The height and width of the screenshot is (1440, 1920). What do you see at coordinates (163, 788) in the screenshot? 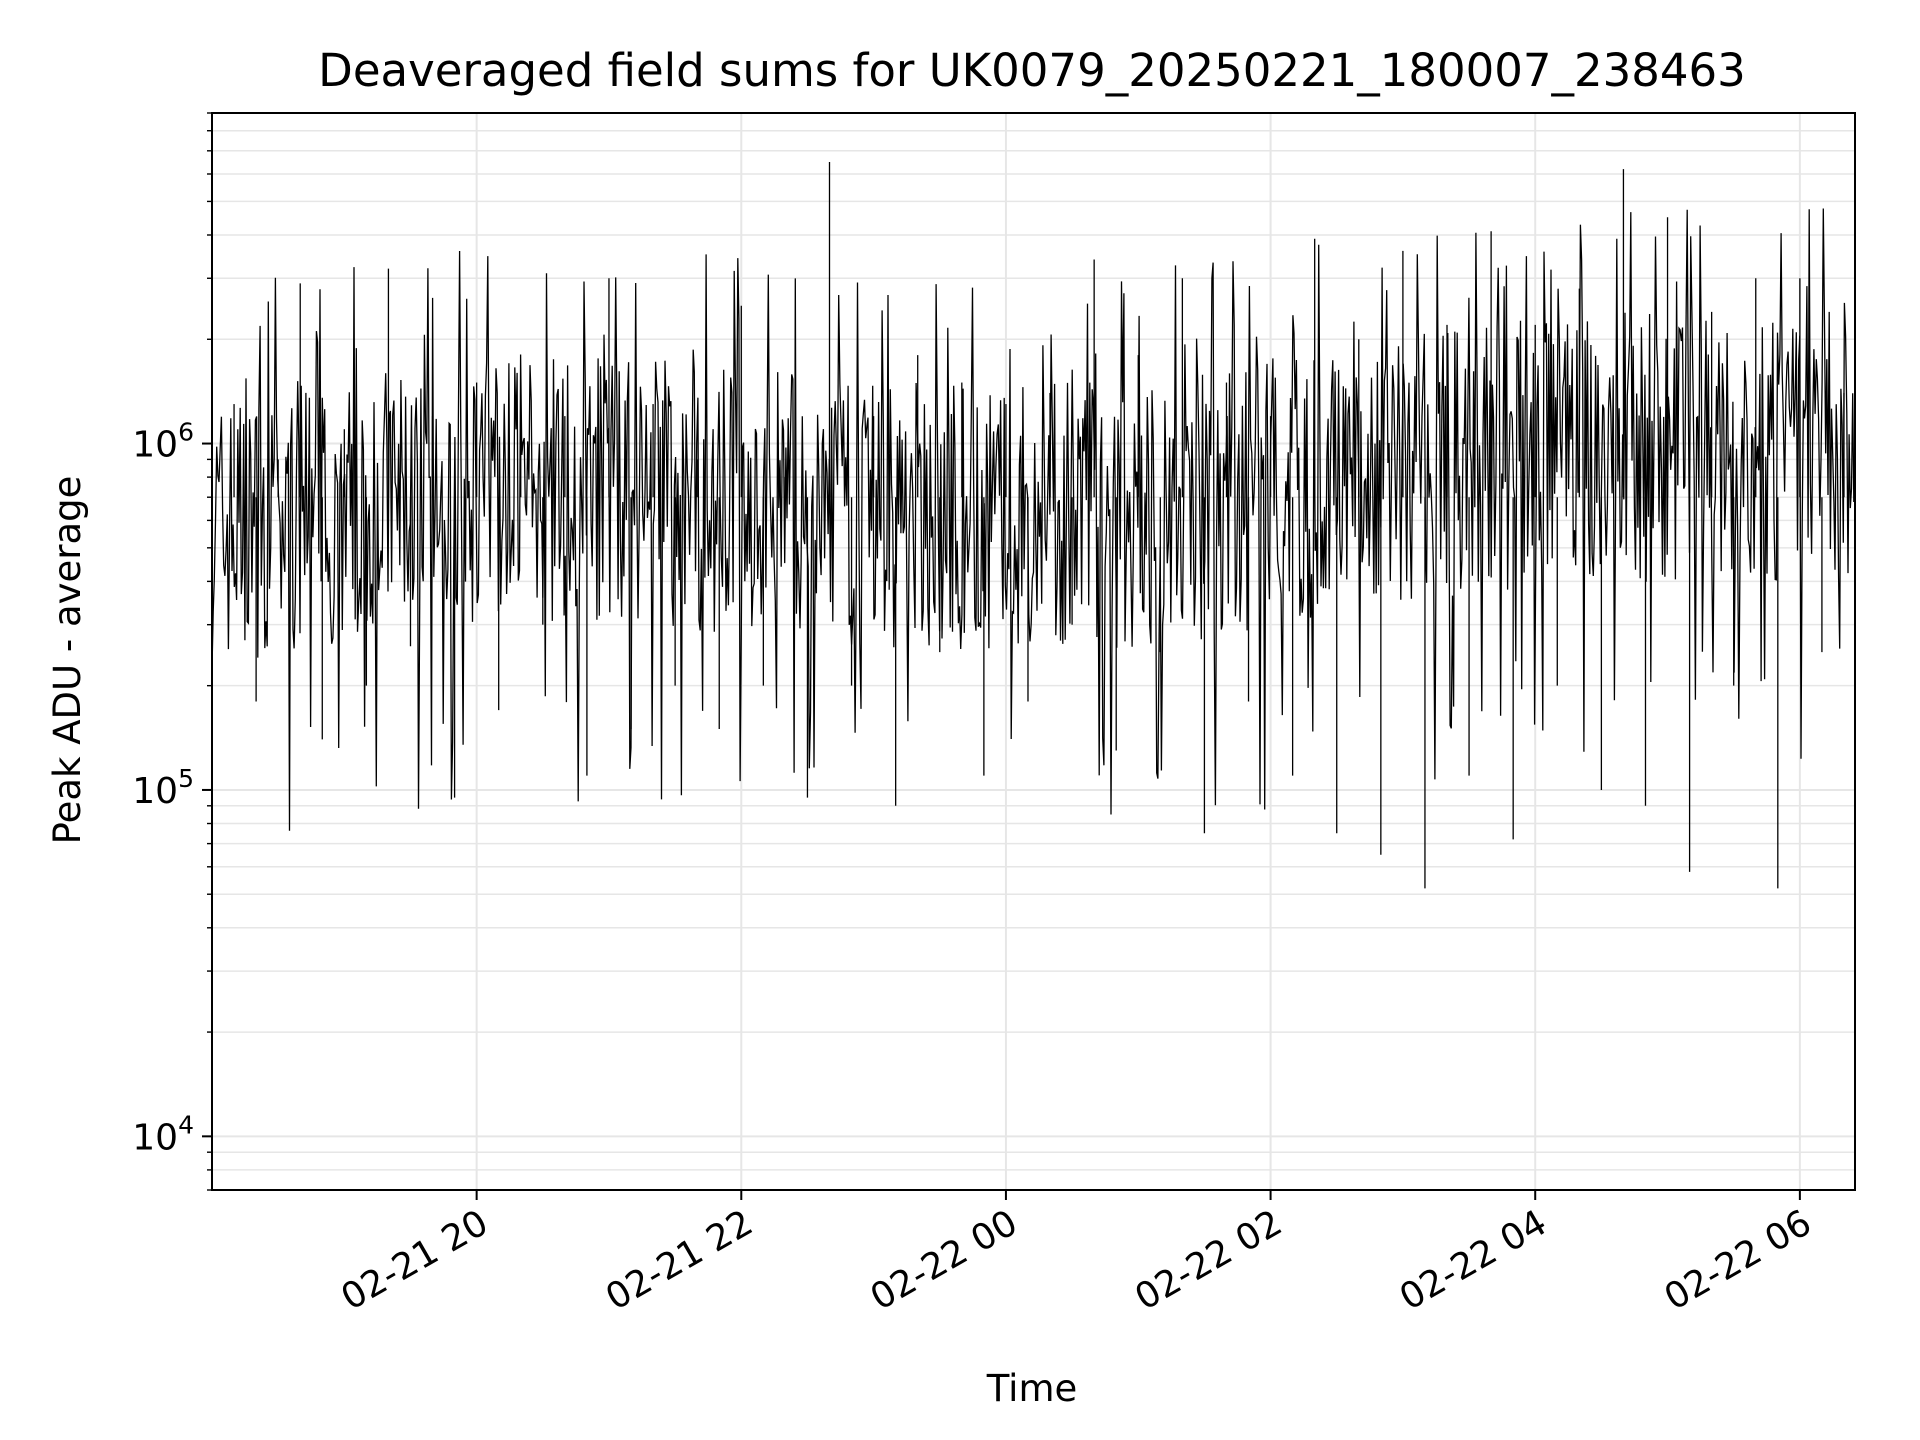
I see `y-tick-label: 10⁵` at bounding box center [163, 788].